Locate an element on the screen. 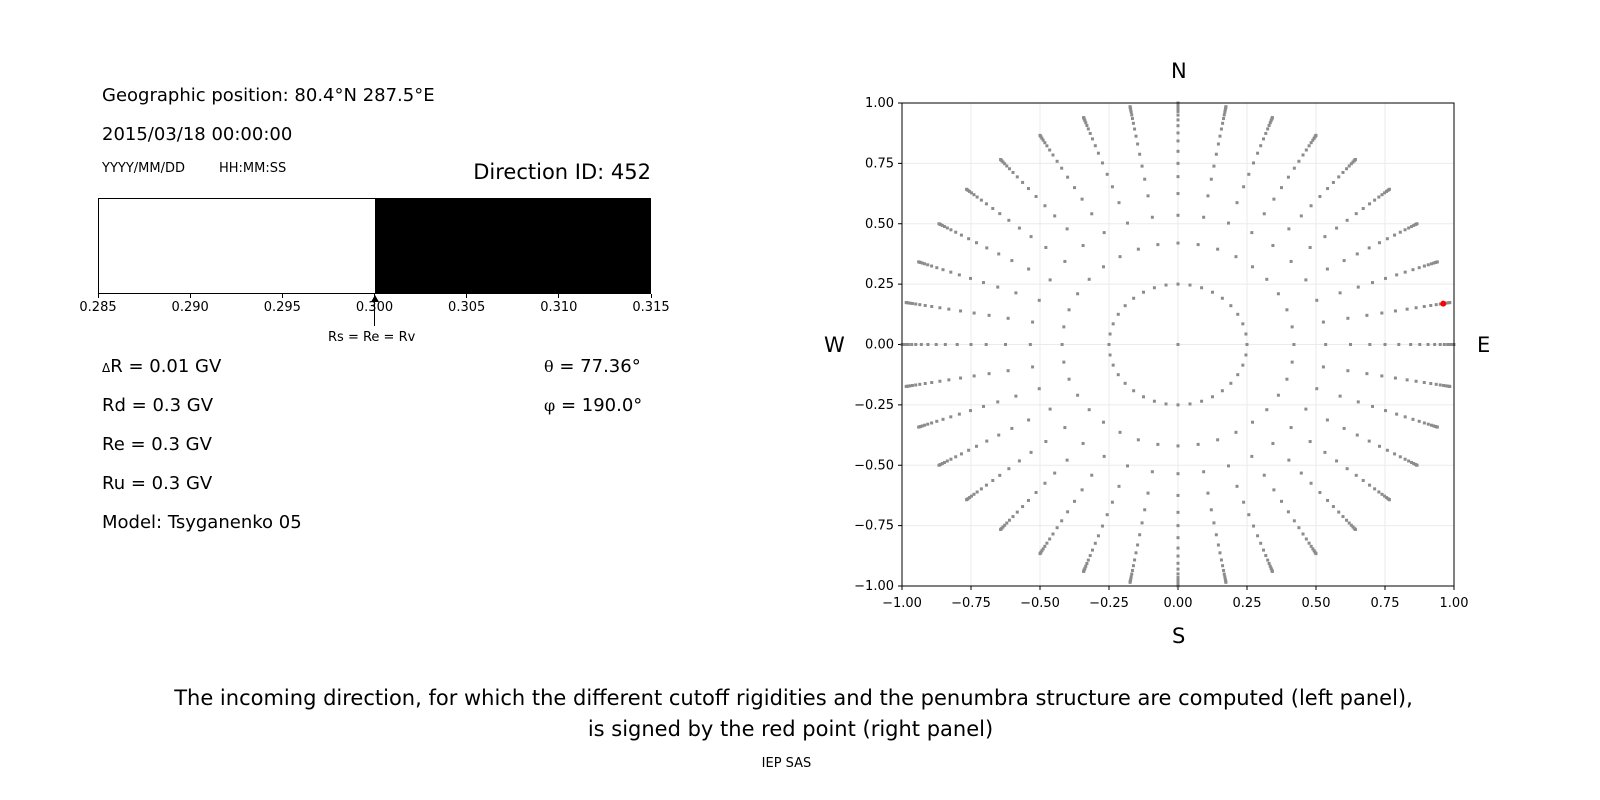 Image resolution: width=1600 pixels, height=800 pixels. bar-tick-label: 0.310 is located at coordinates (559, 307).